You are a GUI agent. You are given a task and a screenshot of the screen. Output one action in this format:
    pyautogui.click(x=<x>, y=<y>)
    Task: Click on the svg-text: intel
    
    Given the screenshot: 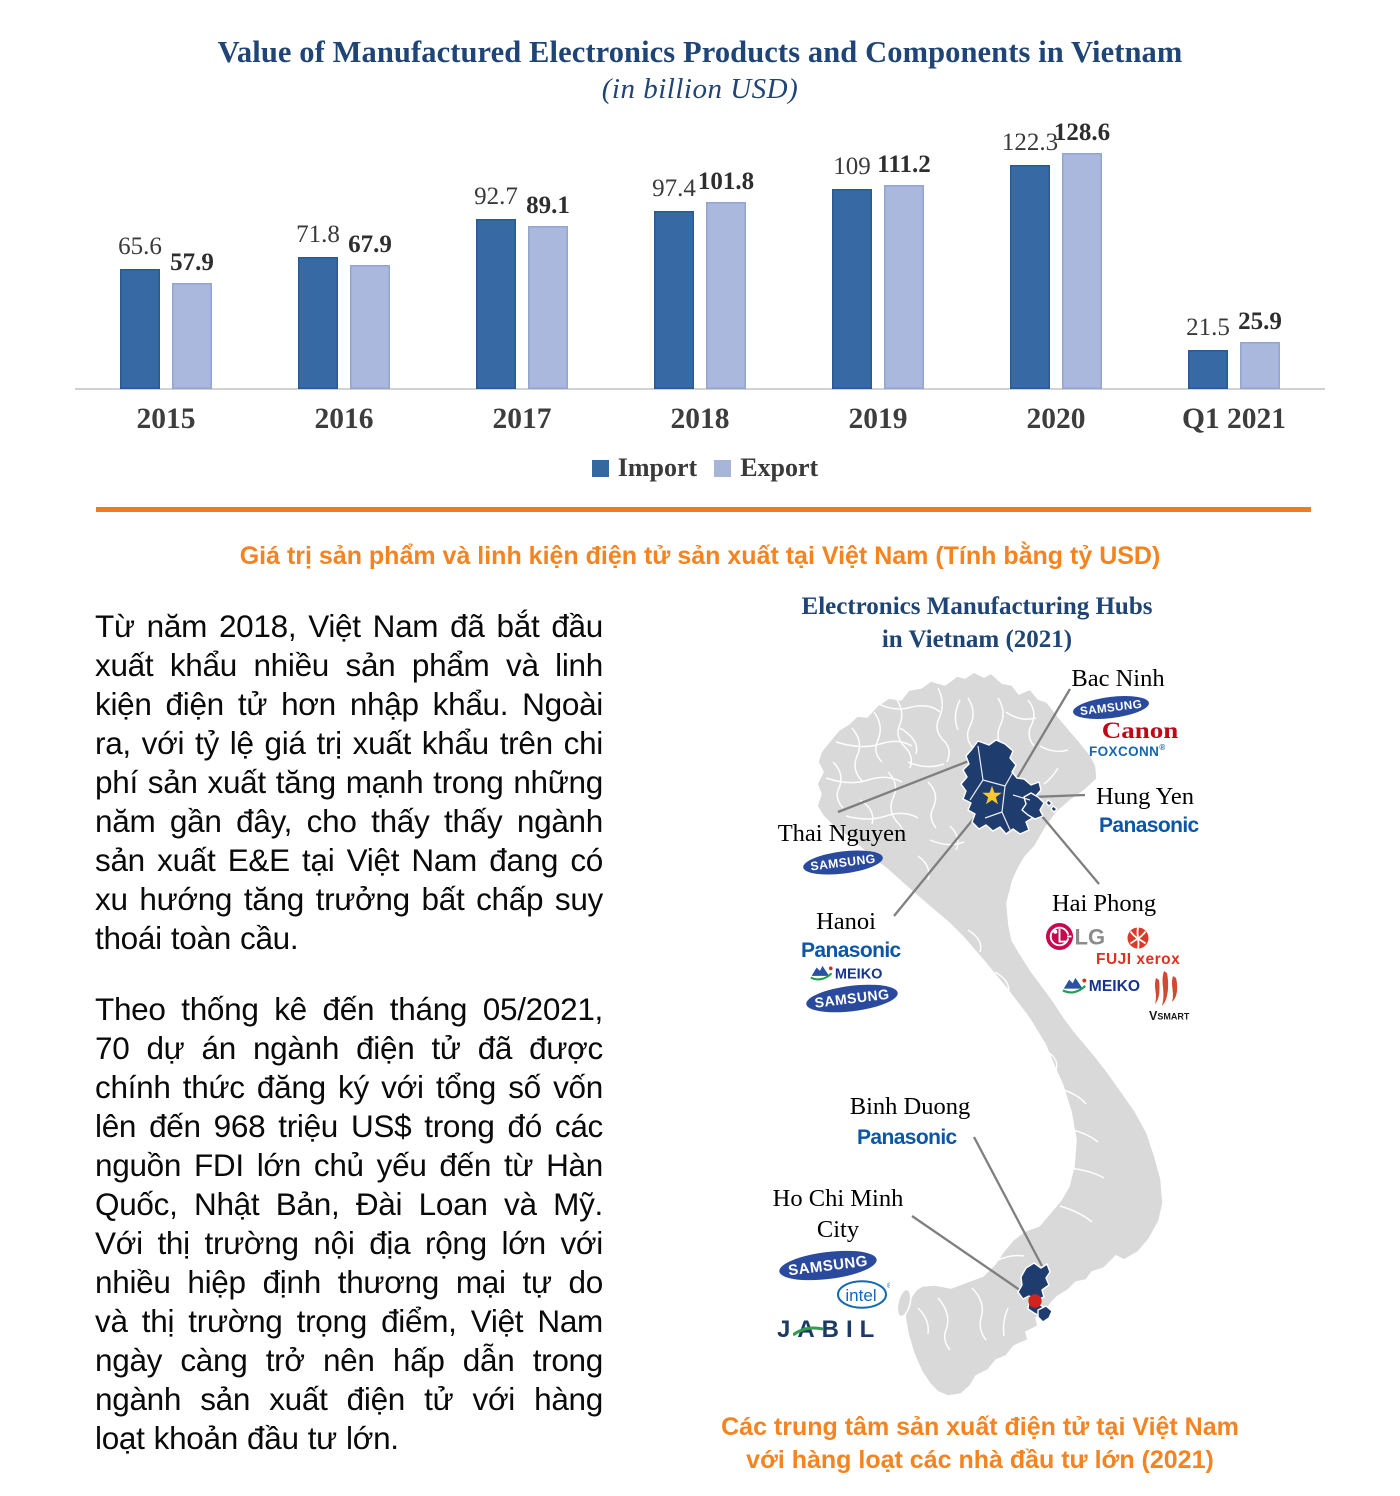 What is the action you would take?
    pyautogui.click(x=860, y=1295)
    